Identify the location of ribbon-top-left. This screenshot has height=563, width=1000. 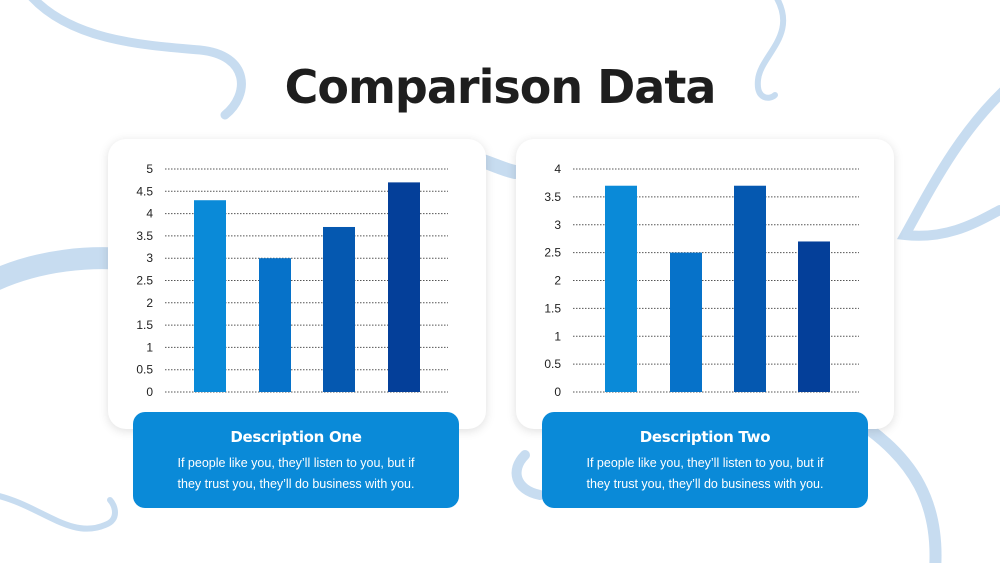
(137, 60).